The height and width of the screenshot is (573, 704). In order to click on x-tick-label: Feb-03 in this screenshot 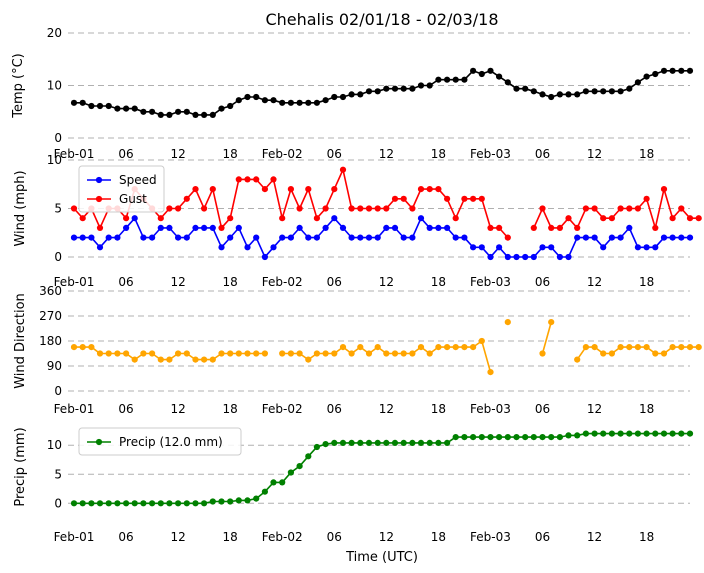, I will do `click(490, 537)`.